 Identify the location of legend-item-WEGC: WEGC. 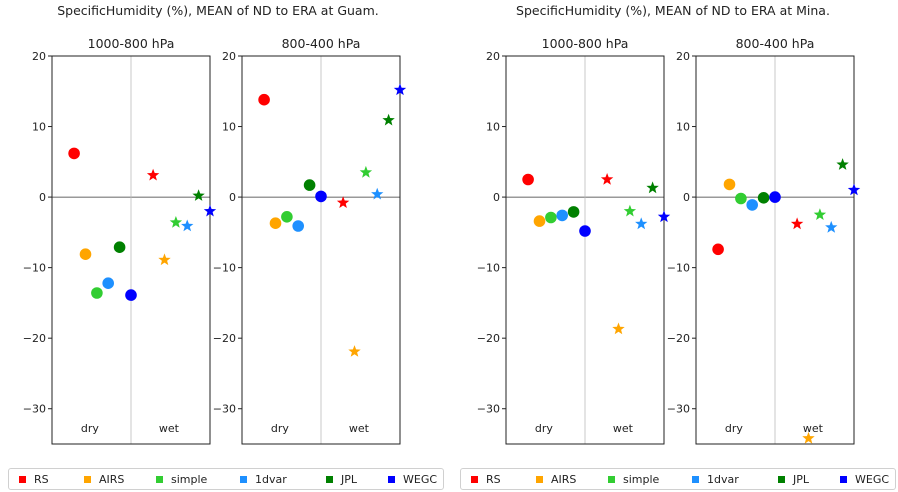
(412, 479).